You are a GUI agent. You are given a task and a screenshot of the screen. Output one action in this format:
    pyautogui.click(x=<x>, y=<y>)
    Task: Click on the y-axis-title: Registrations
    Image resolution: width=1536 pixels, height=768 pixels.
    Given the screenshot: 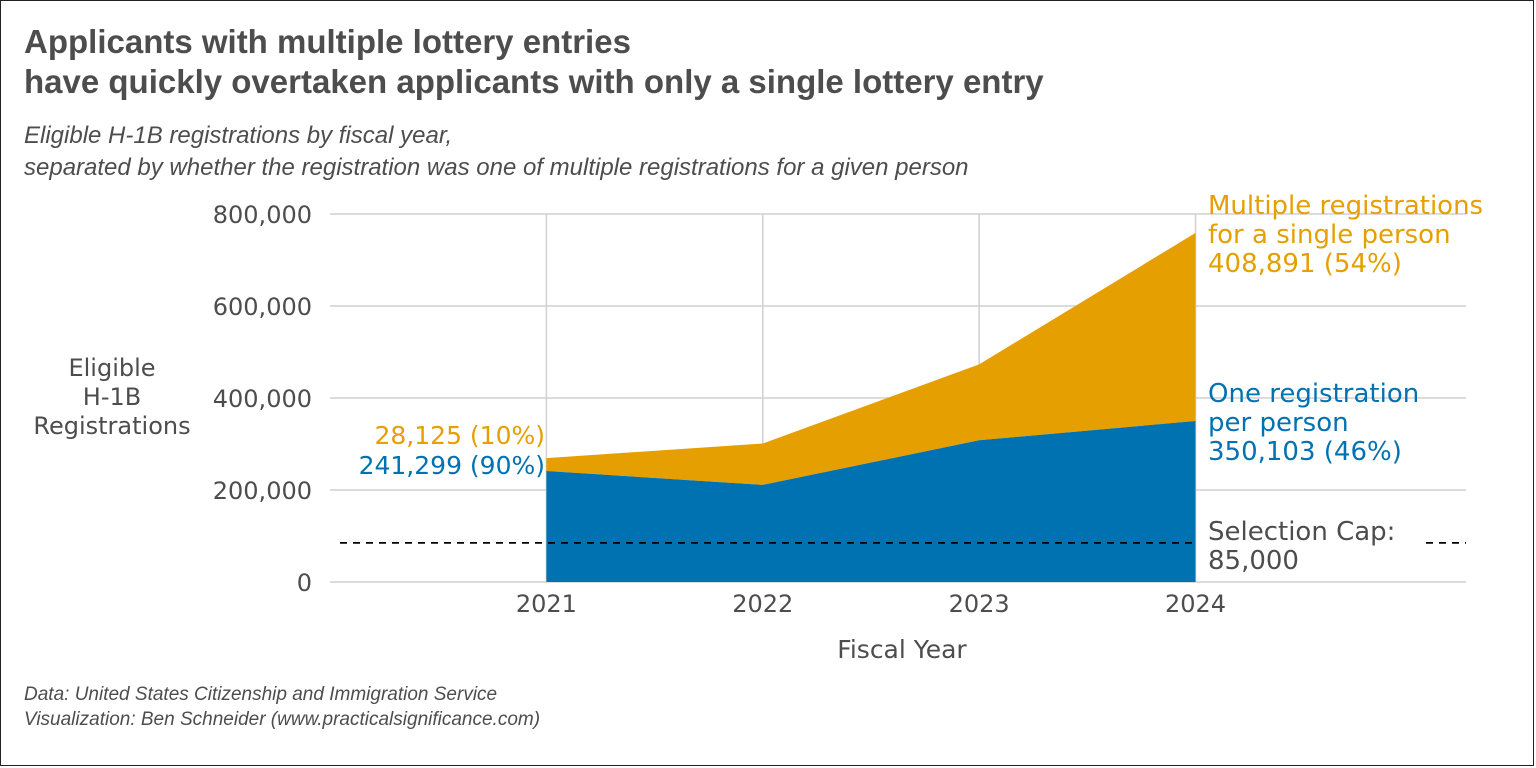 What is the action you would take?
    pyautogui.click(x=111, y=426)
    